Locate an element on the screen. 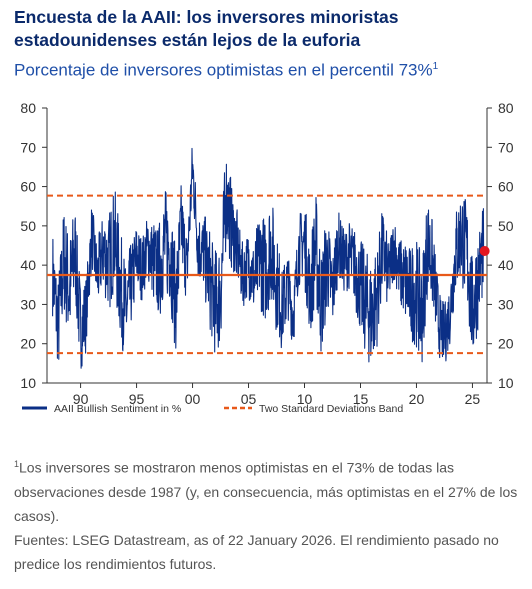 The image size is (532, 589). x-tick-label: 05 is located at coordinates (249, 399).